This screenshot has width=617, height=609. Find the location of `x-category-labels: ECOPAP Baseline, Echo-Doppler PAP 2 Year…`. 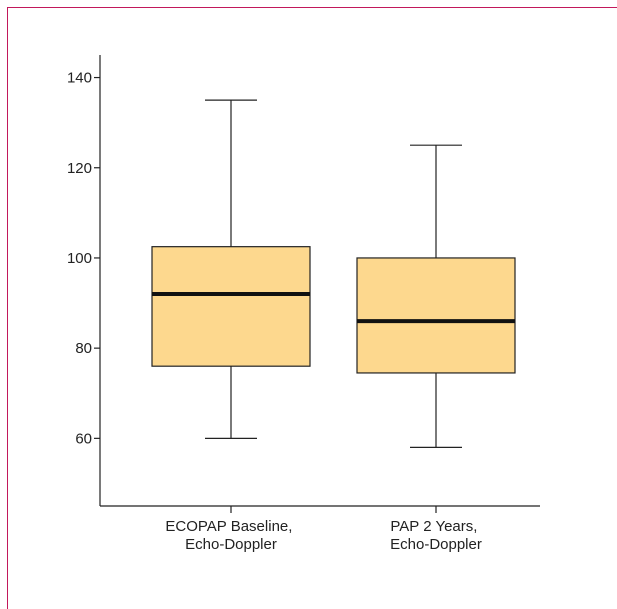

x-category-labels: ECOPAP Baseline, Echo-Doppler PAP 2 Year… is located at coordinates (323, 535).